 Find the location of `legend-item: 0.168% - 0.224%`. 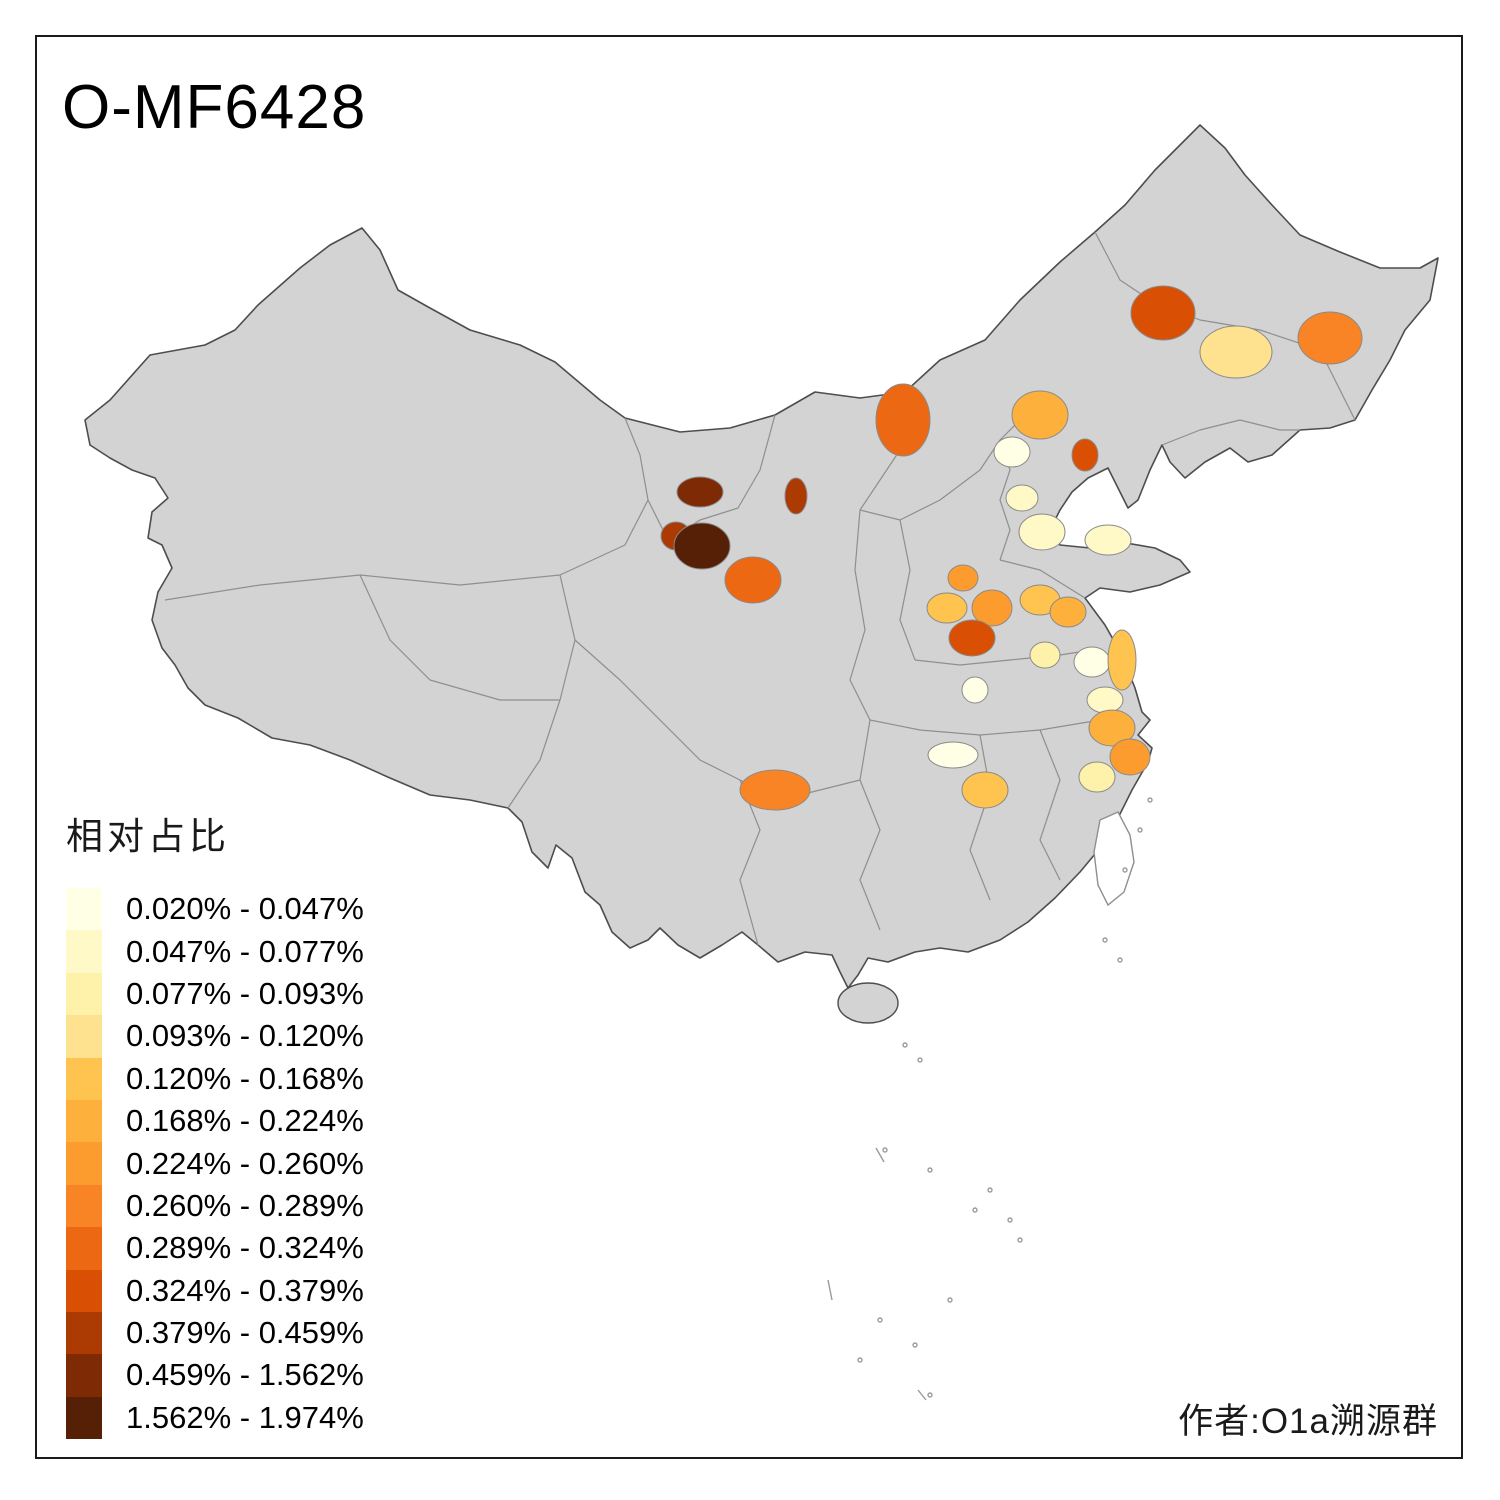

legend-item: 0.168% - 0.224% is located at coordinates (215, 1121).